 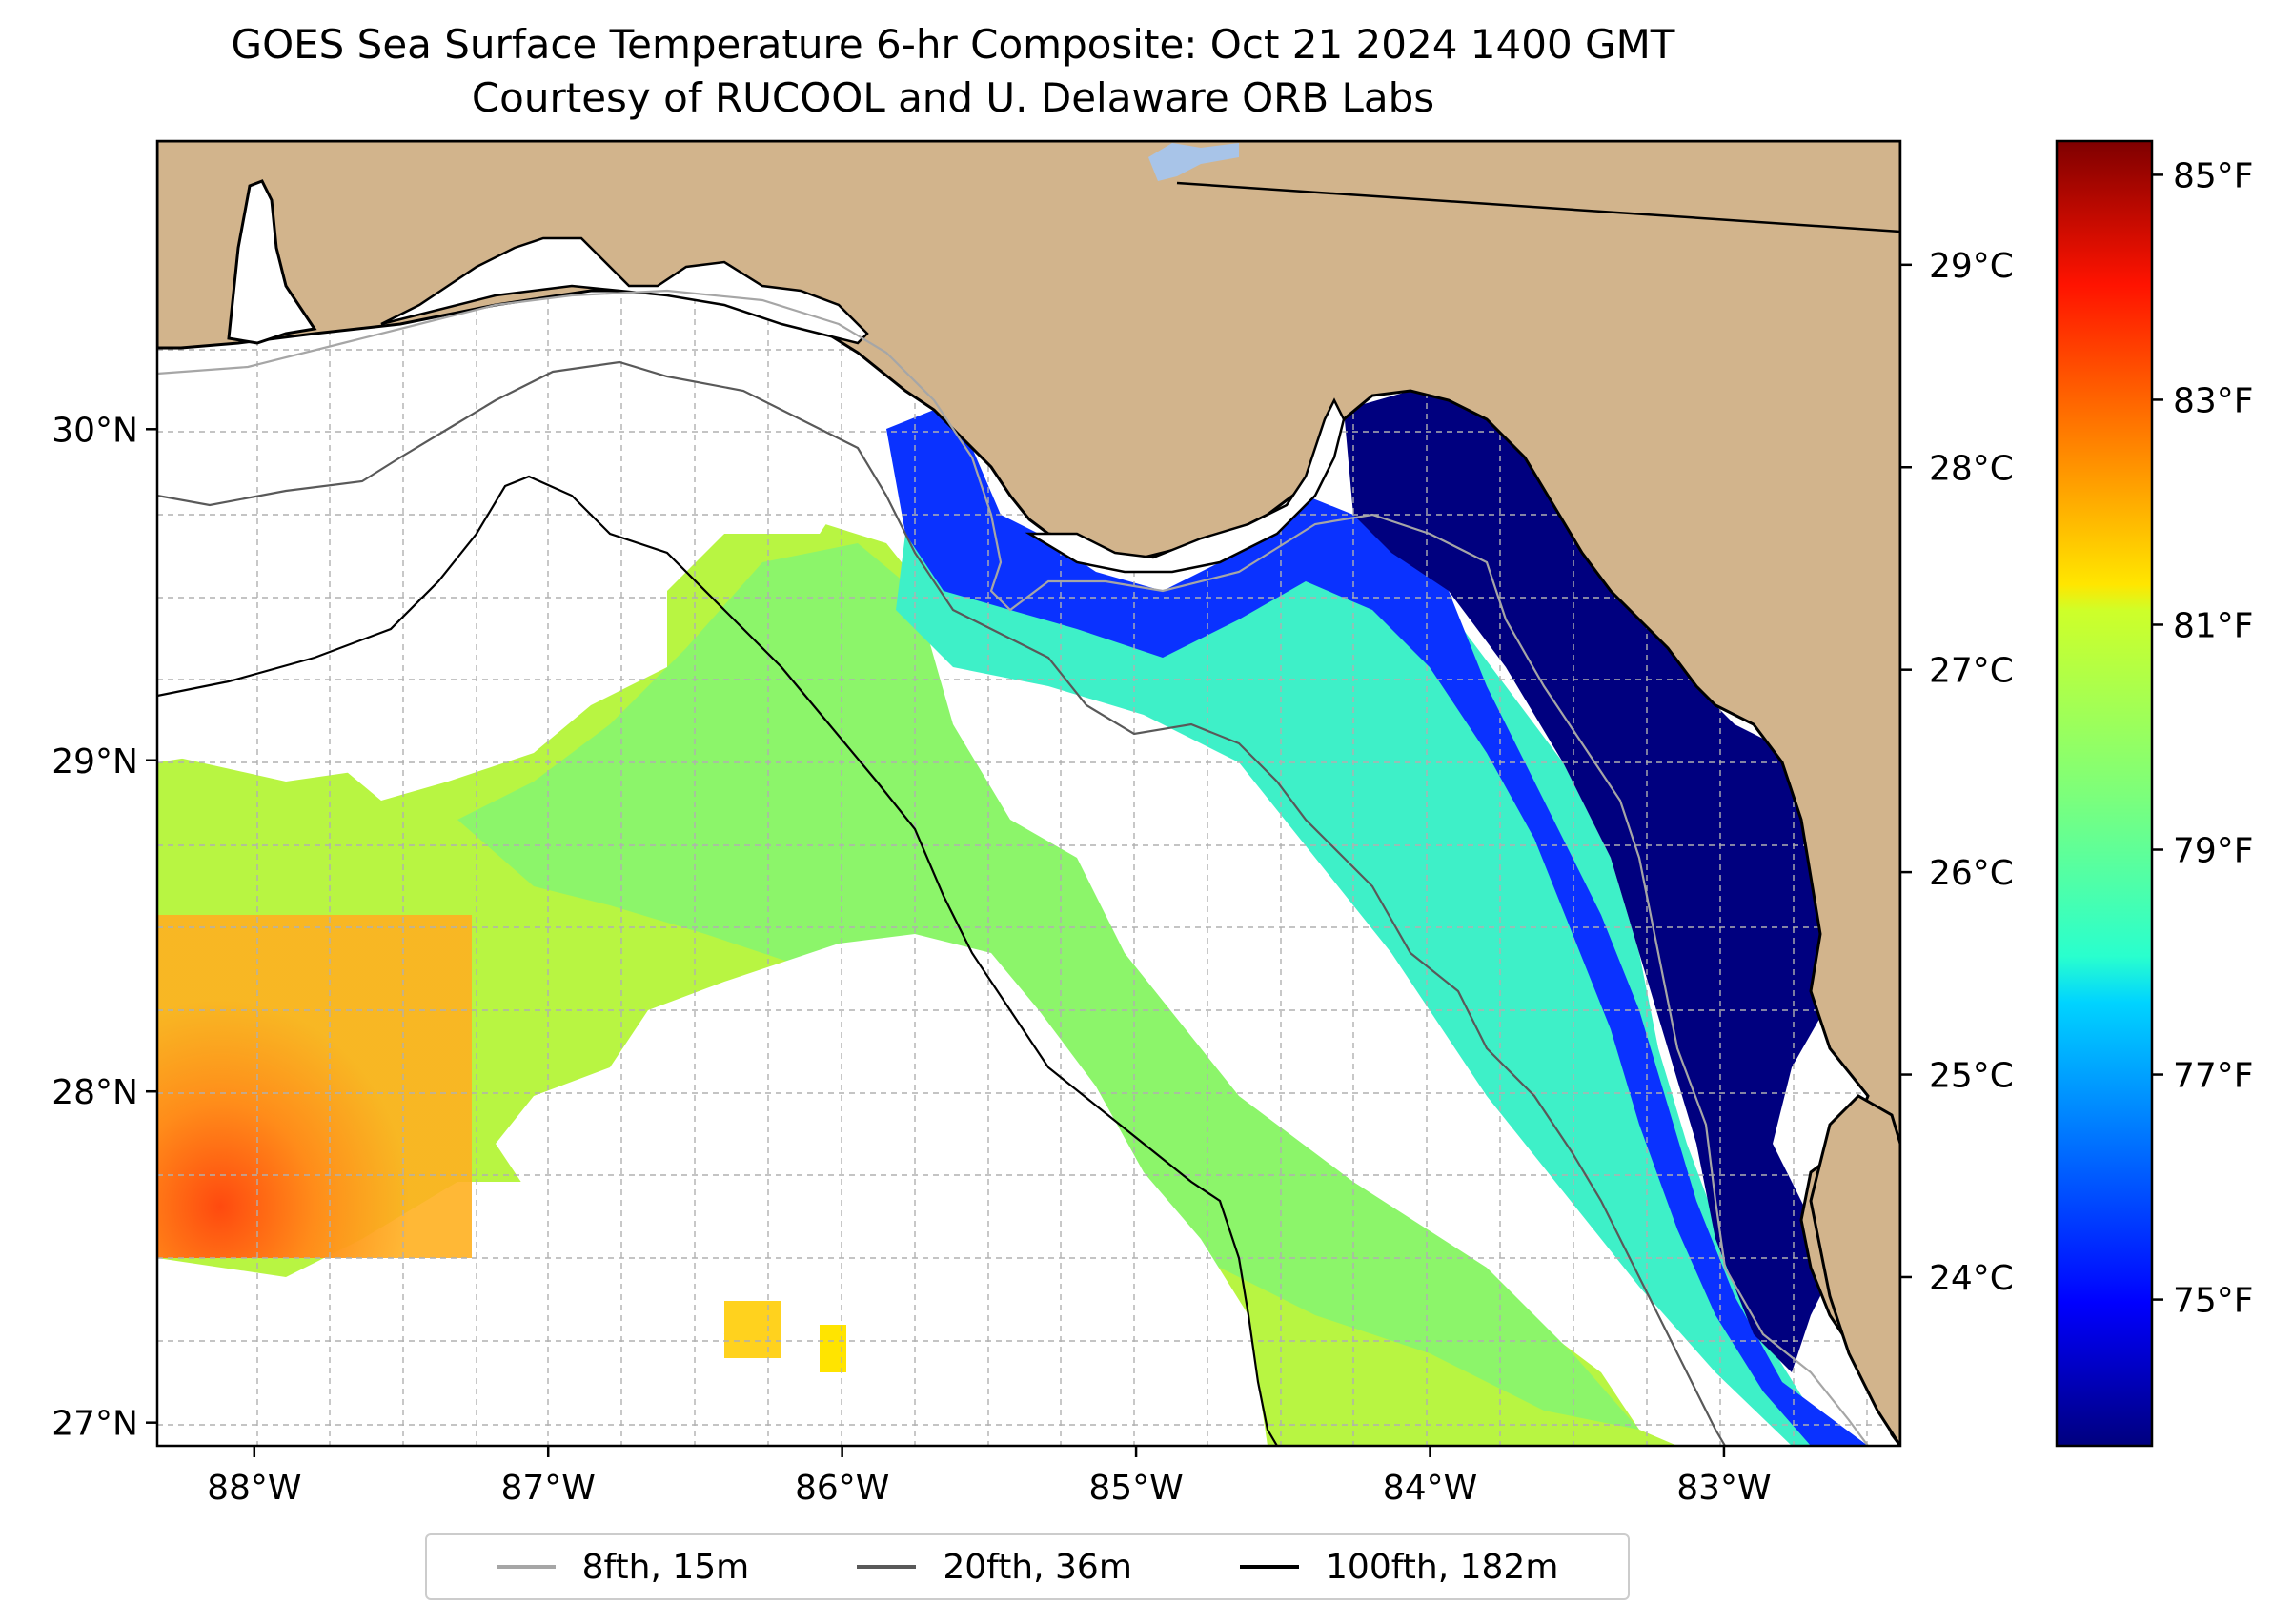 What do you see at coordinates (1430, 1488) in the screenshot?
I see `lon-tick-label: 84°W` at bounding box center [1430, 1488].